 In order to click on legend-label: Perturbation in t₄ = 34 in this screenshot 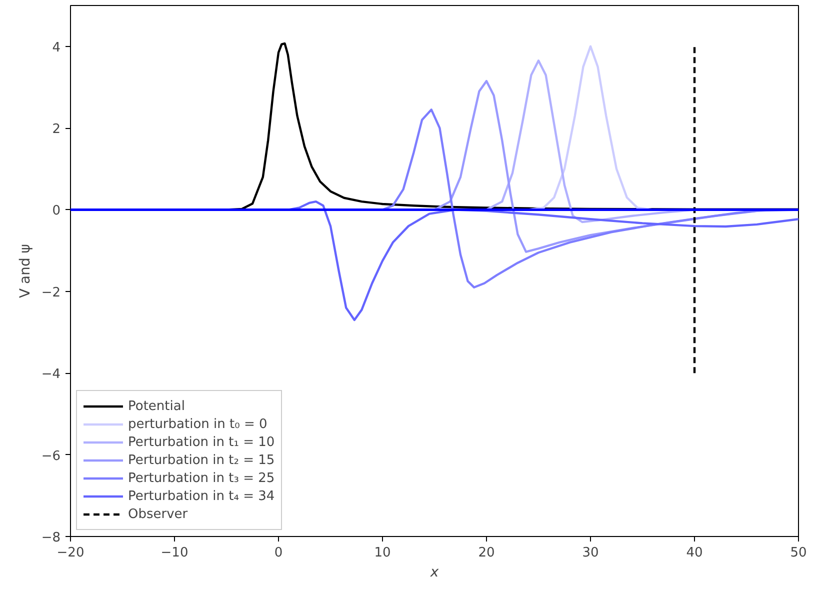, I will do `click(201, 496)`.